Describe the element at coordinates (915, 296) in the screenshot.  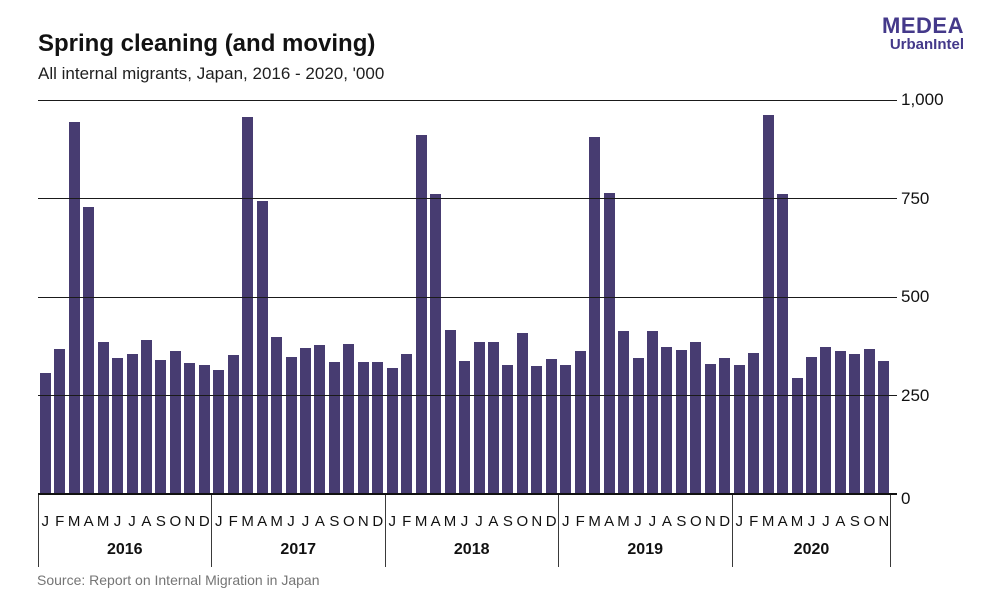
I see `y-axis-tick-label: 500` at that location.